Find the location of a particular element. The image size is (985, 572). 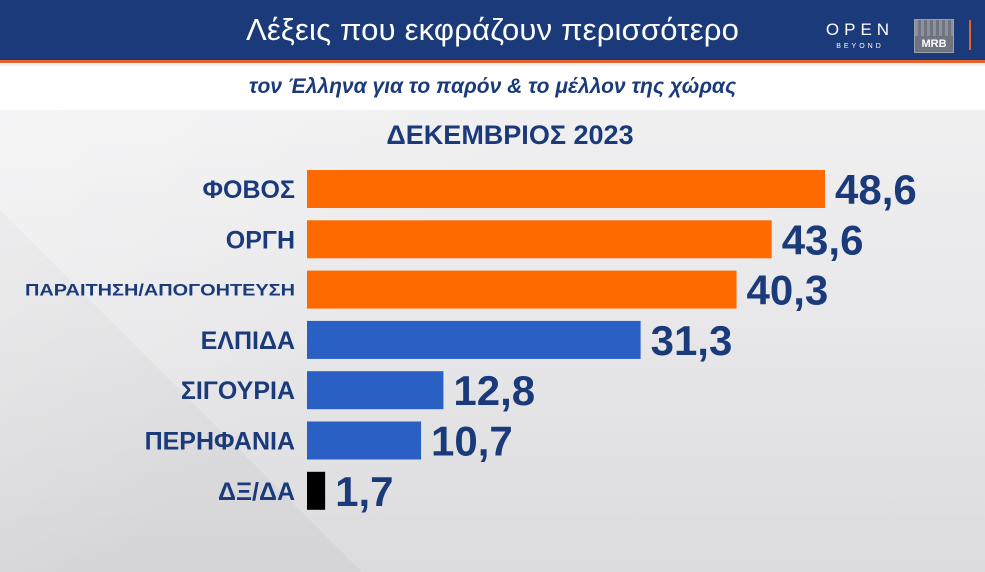

value-label: 48,6 is located at coordinates (876, 189).